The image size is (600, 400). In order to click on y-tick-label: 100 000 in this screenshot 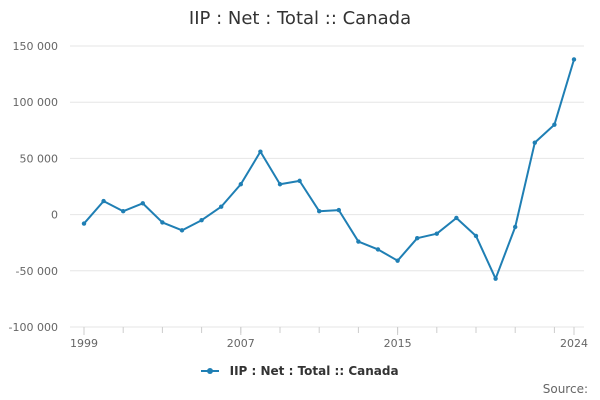, I will do `click(36, 102)`.